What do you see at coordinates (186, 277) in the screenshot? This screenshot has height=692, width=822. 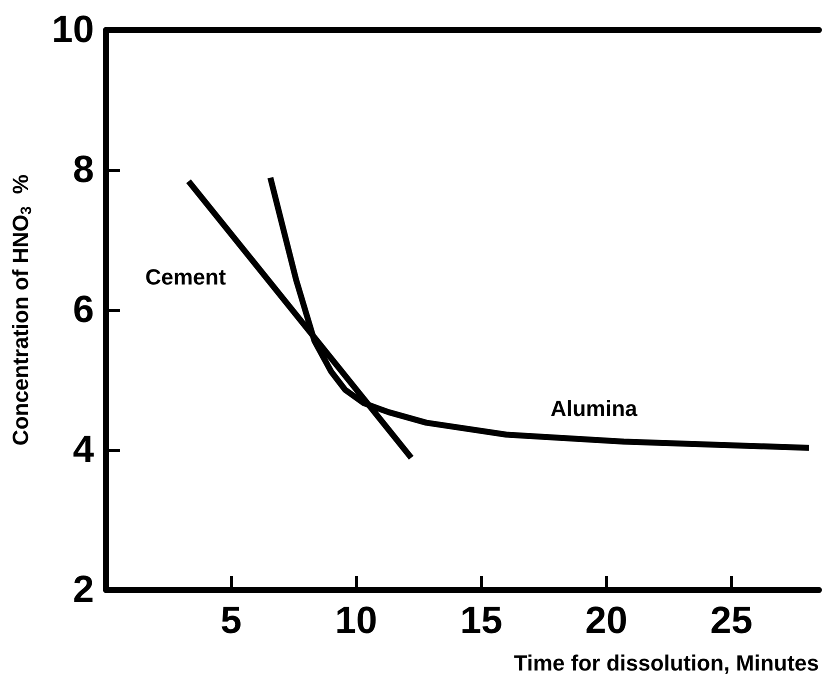 I see `series-label: Cement` at bounding box center [186, 277].